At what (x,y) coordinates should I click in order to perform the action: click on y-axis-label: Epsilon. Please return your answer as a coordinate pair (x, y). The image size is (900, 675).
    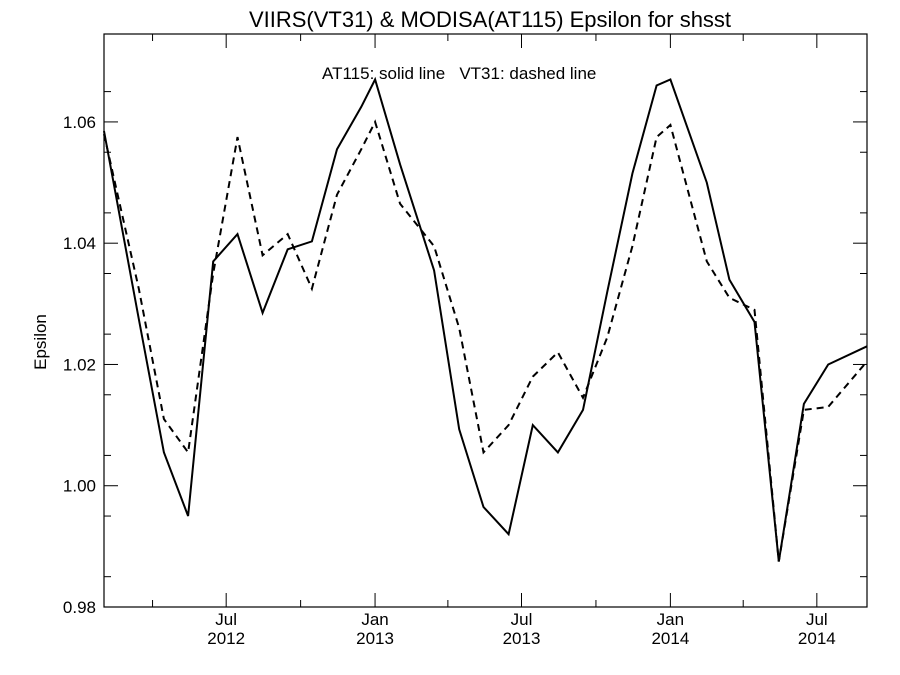
    Looking at the image, I should click on (40, 342).